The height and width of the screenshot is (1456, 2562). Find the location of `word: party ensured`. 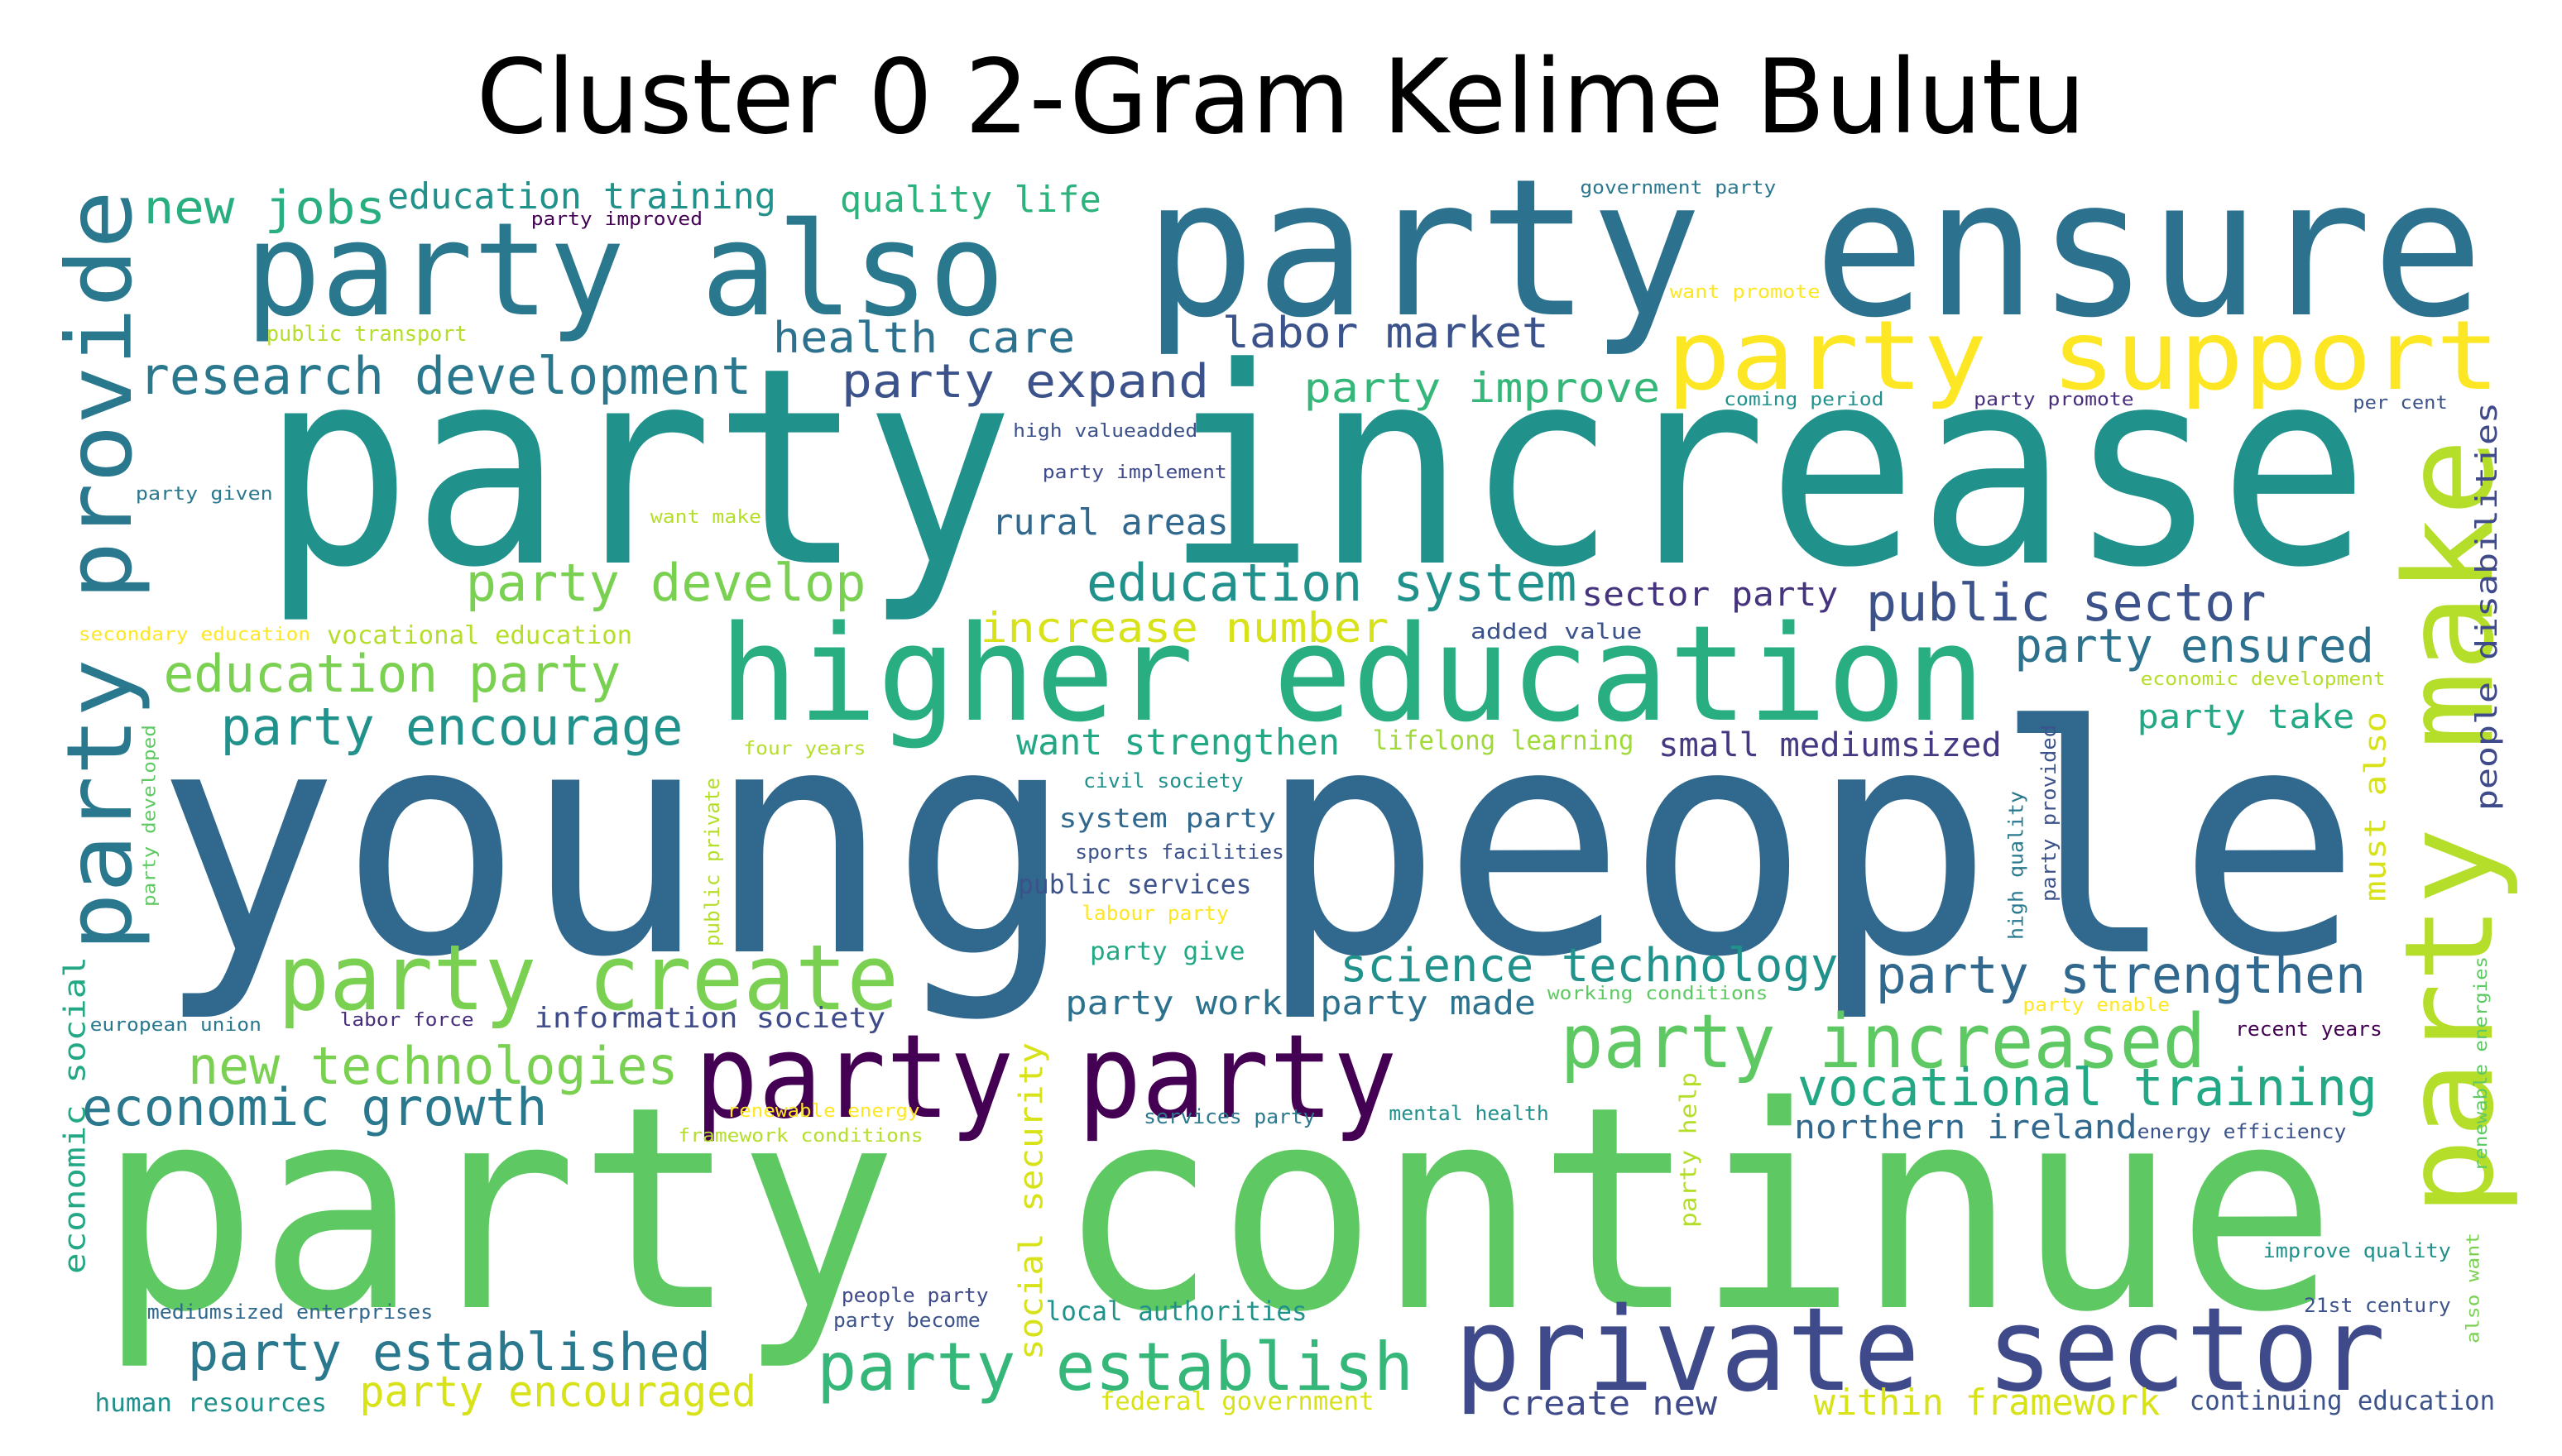

word: party ensured is located at coordinates (2194, 646).